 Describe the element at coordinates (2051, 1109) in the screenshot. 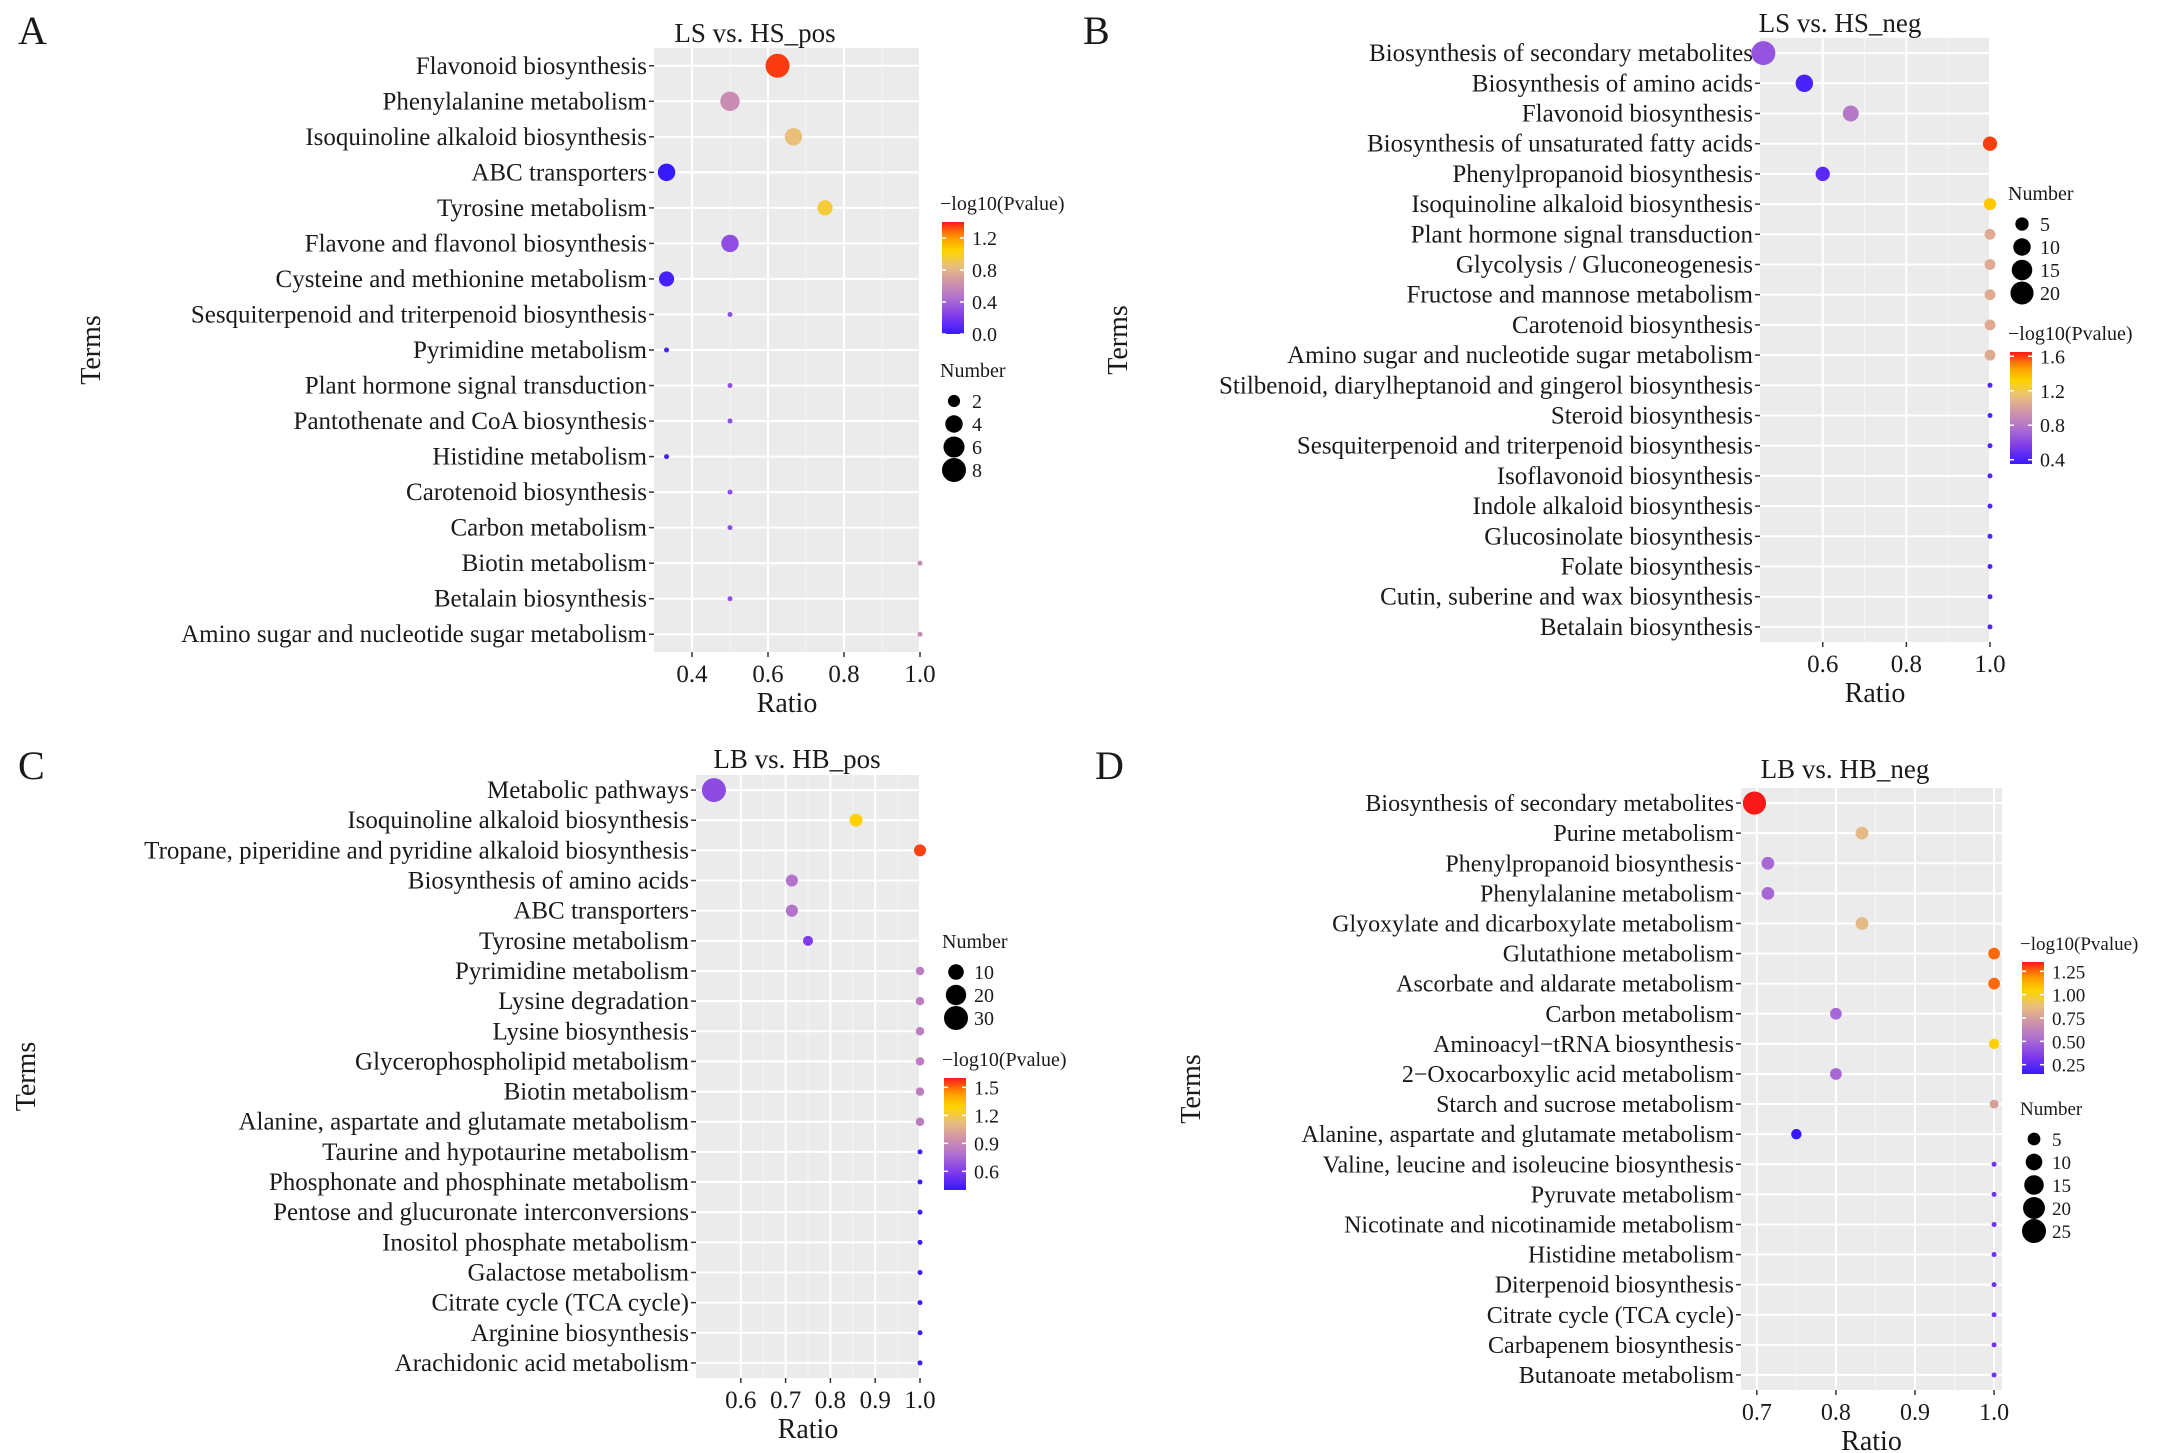

I see `size-legend-title: Number` at that location.